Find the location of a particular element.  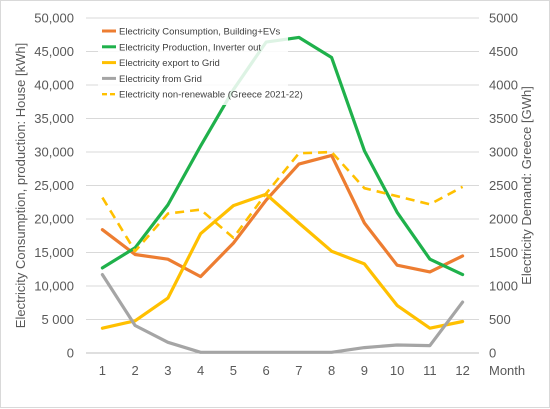

y-right-tick-label: 500 is located at coordinates (500, 319).